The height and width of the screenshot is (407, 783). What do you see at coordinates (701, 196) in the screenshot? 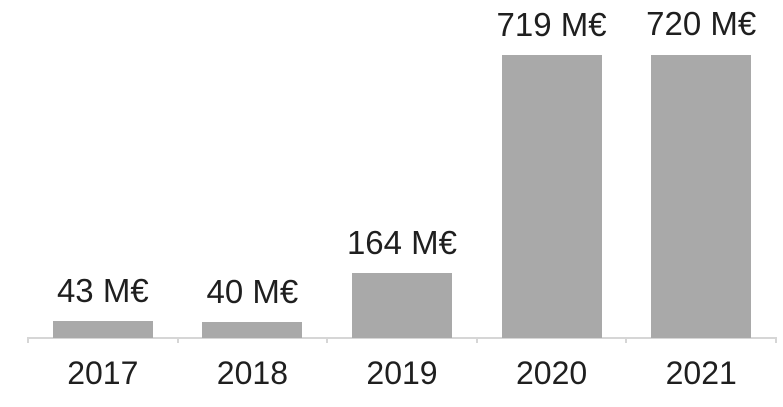
I see `bar-2021` at bounding box center [701, 196].